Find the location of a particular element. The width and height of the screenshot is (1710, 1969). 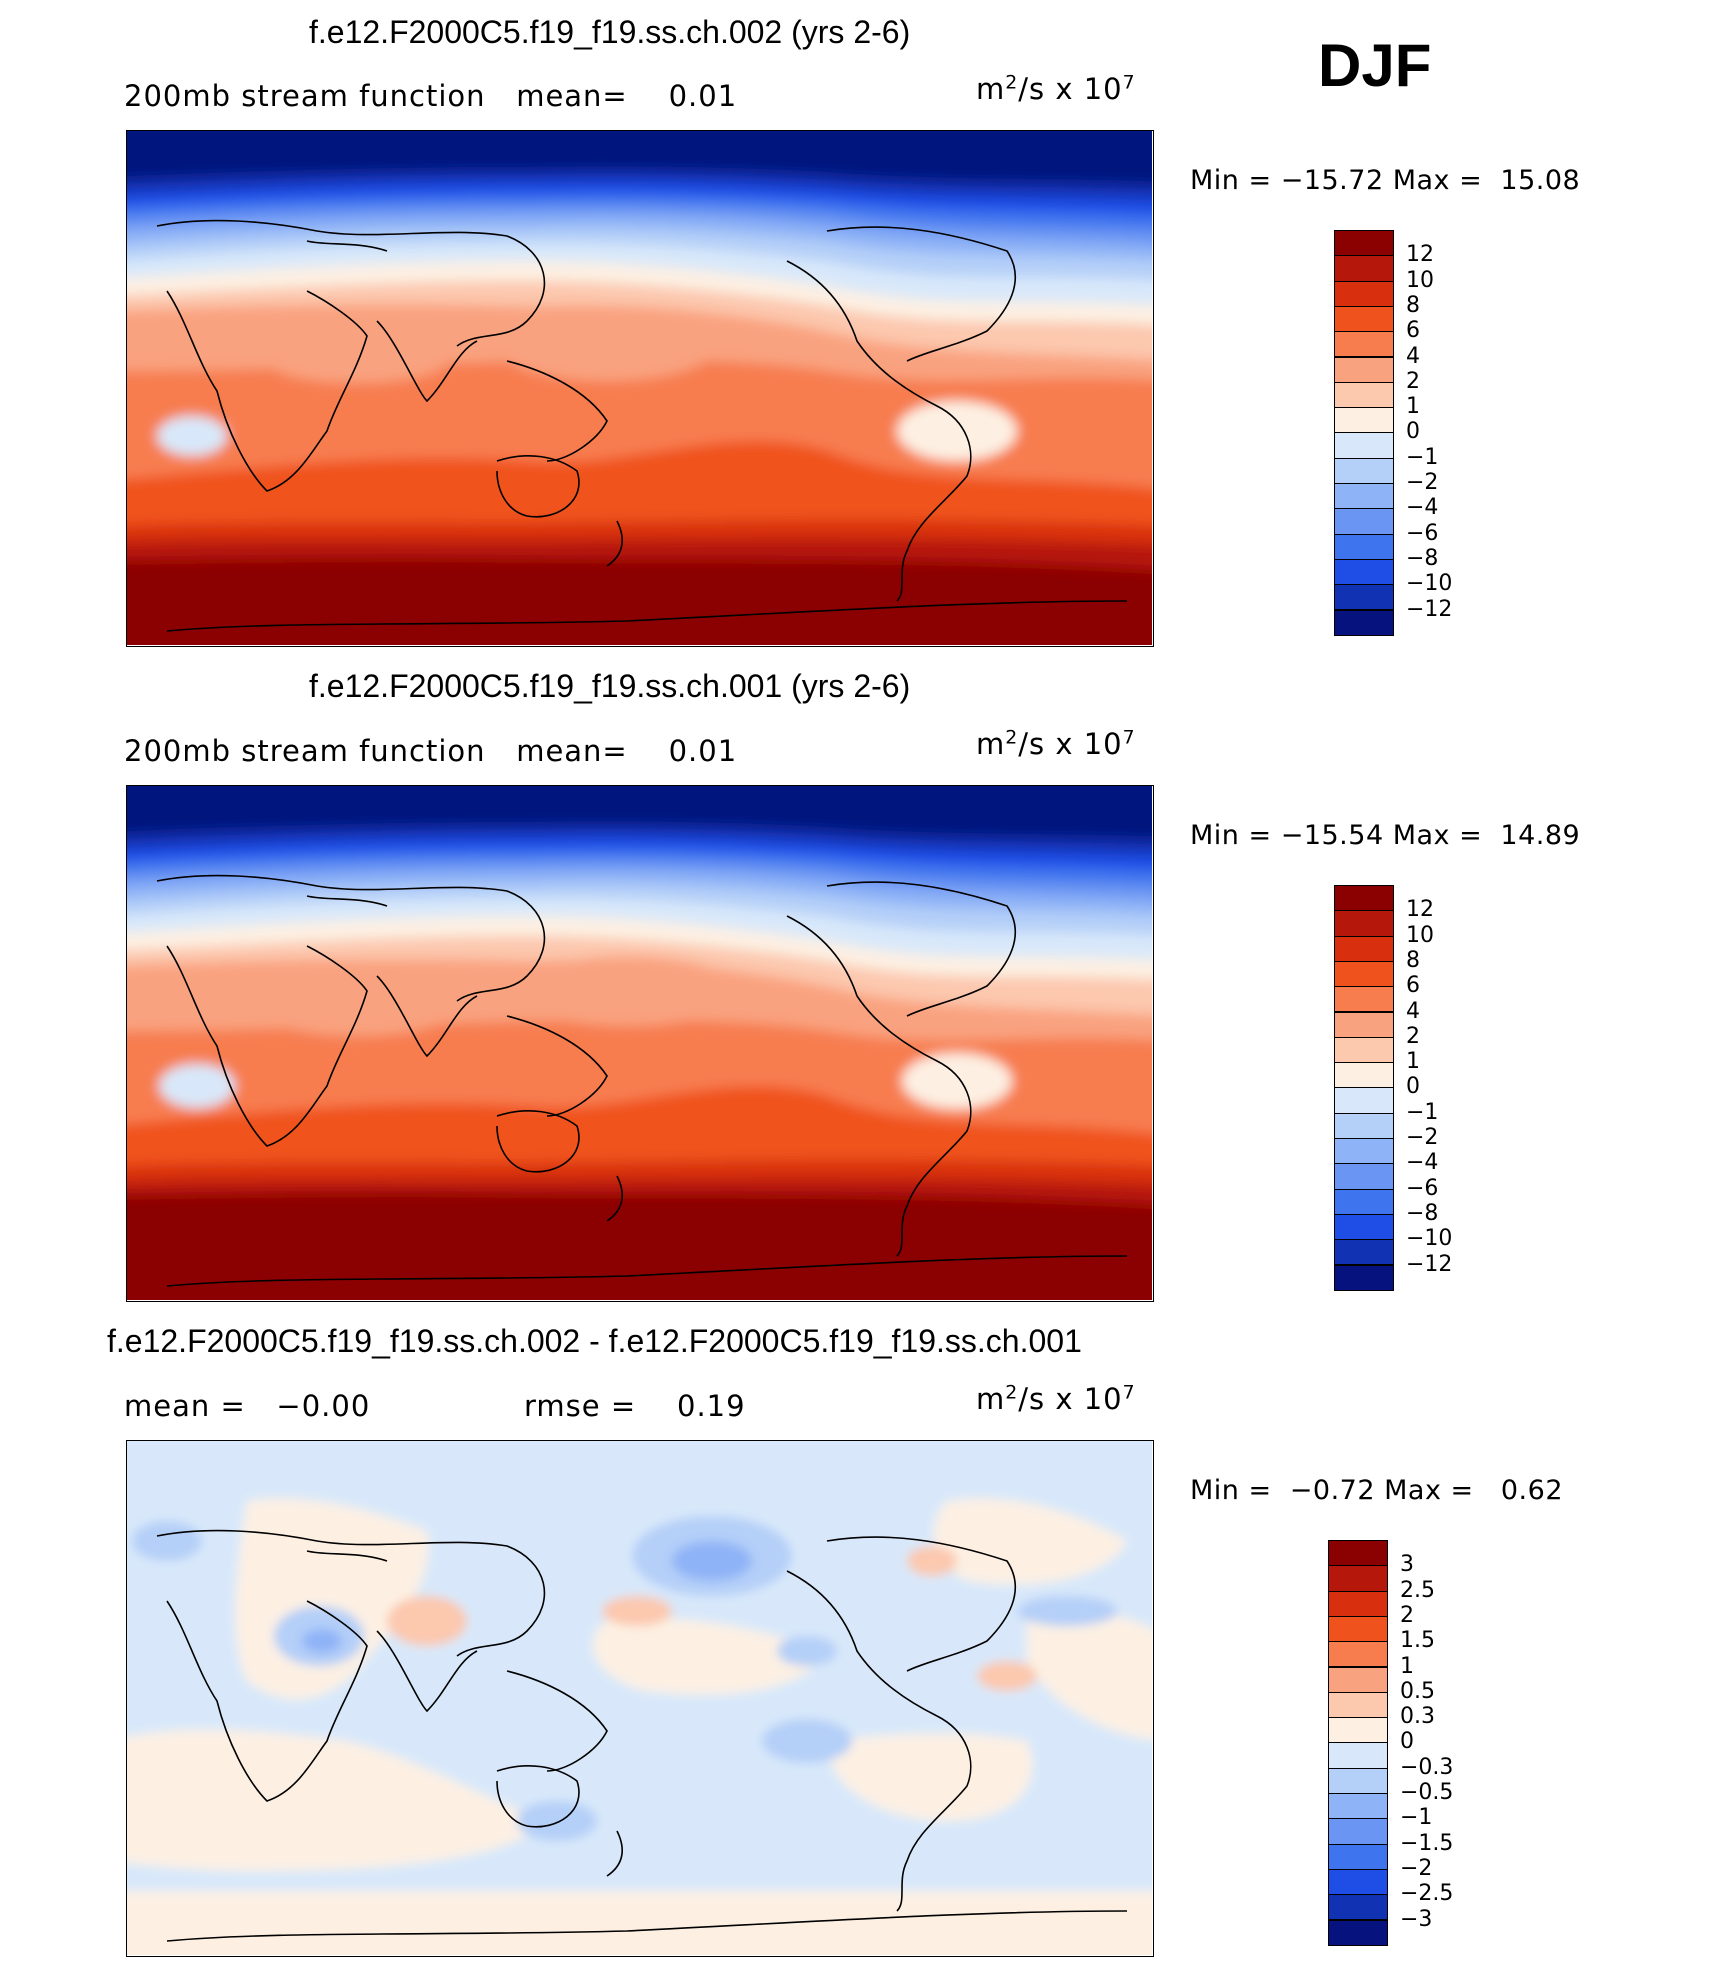

colorbar-label: −2.5 is located at coordinates (1427, 1894).